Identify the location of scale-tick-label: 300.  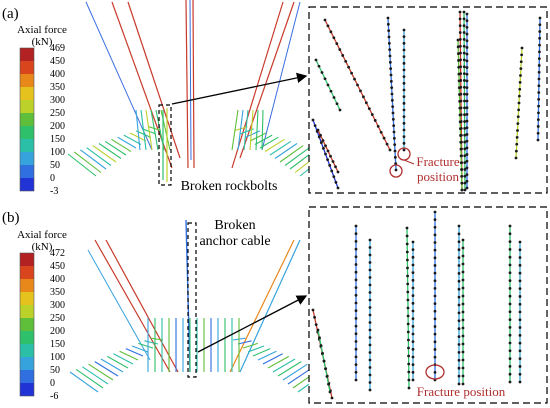
(57, 305).